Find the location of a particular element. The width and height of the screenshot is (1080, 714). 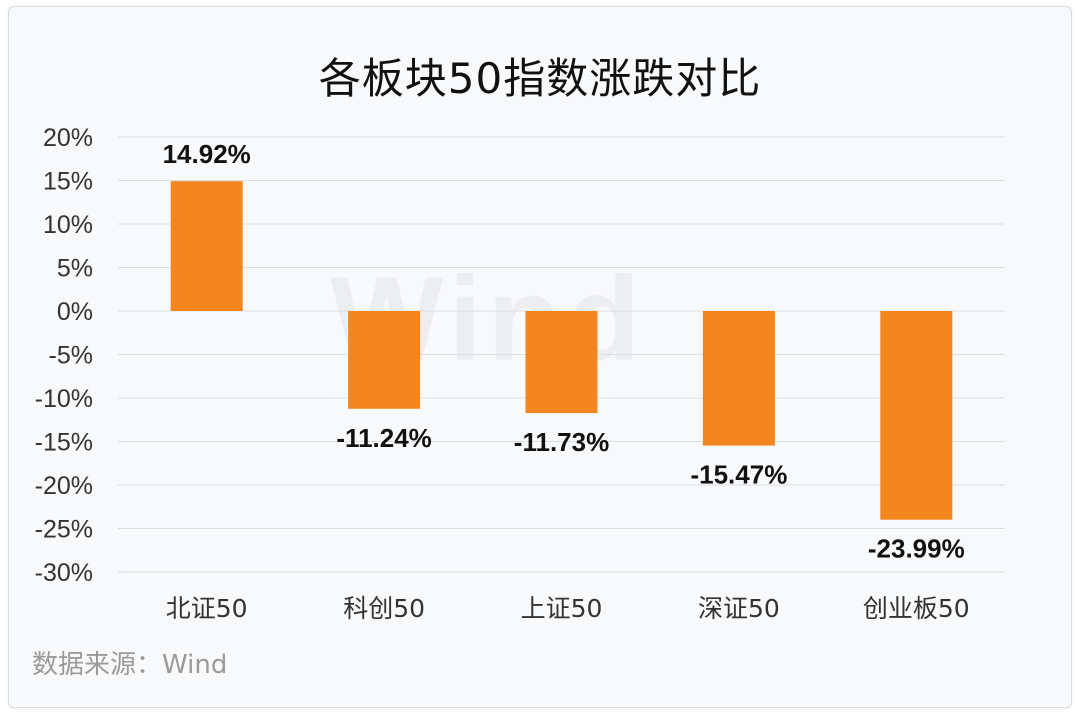

data-label: -23.99% is located at coordinates (916, 549).